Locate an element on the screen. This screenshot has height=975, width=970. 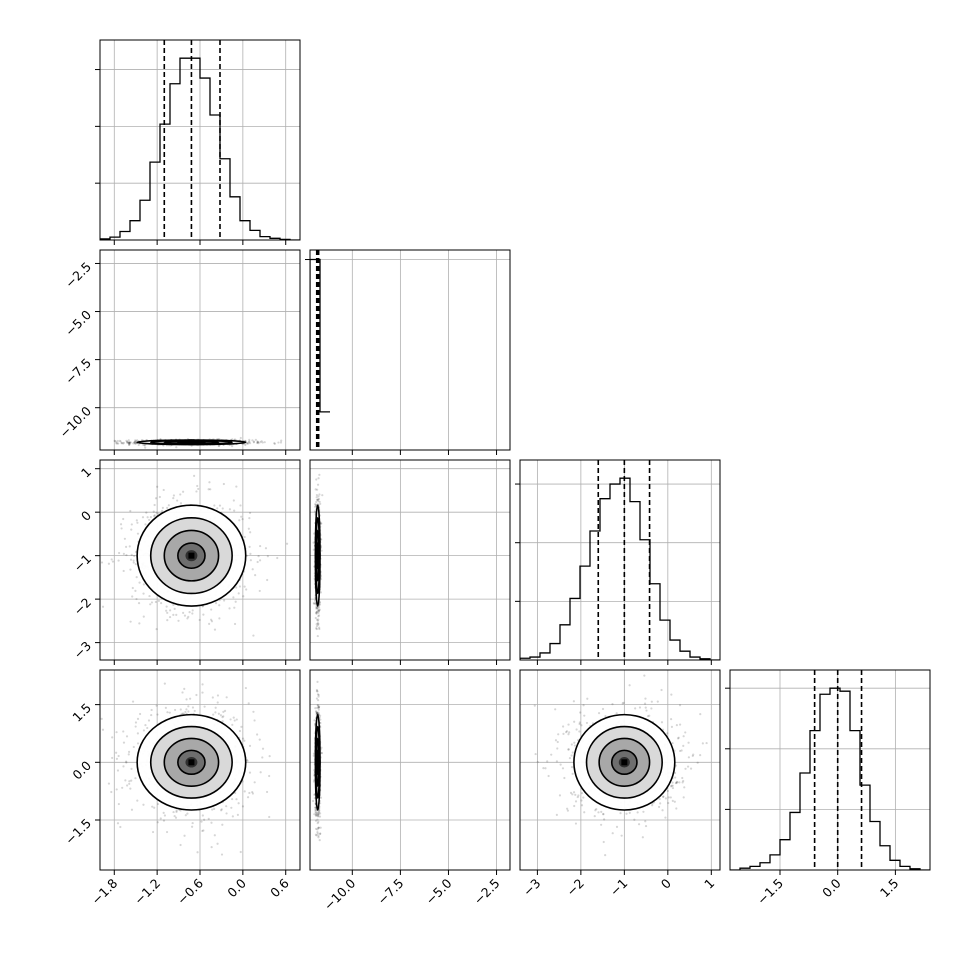
y-tick-label: −5.0 is located at coordinates (78, 323).